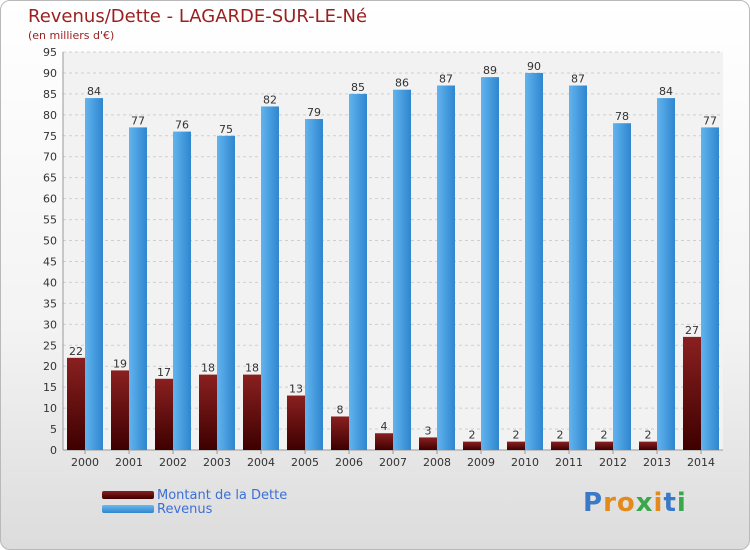 The width and height of the screenshot is (750, 550). Describe the element at coordinates (182, 125) in the screenshot. I see `data-label: 76` at that location.